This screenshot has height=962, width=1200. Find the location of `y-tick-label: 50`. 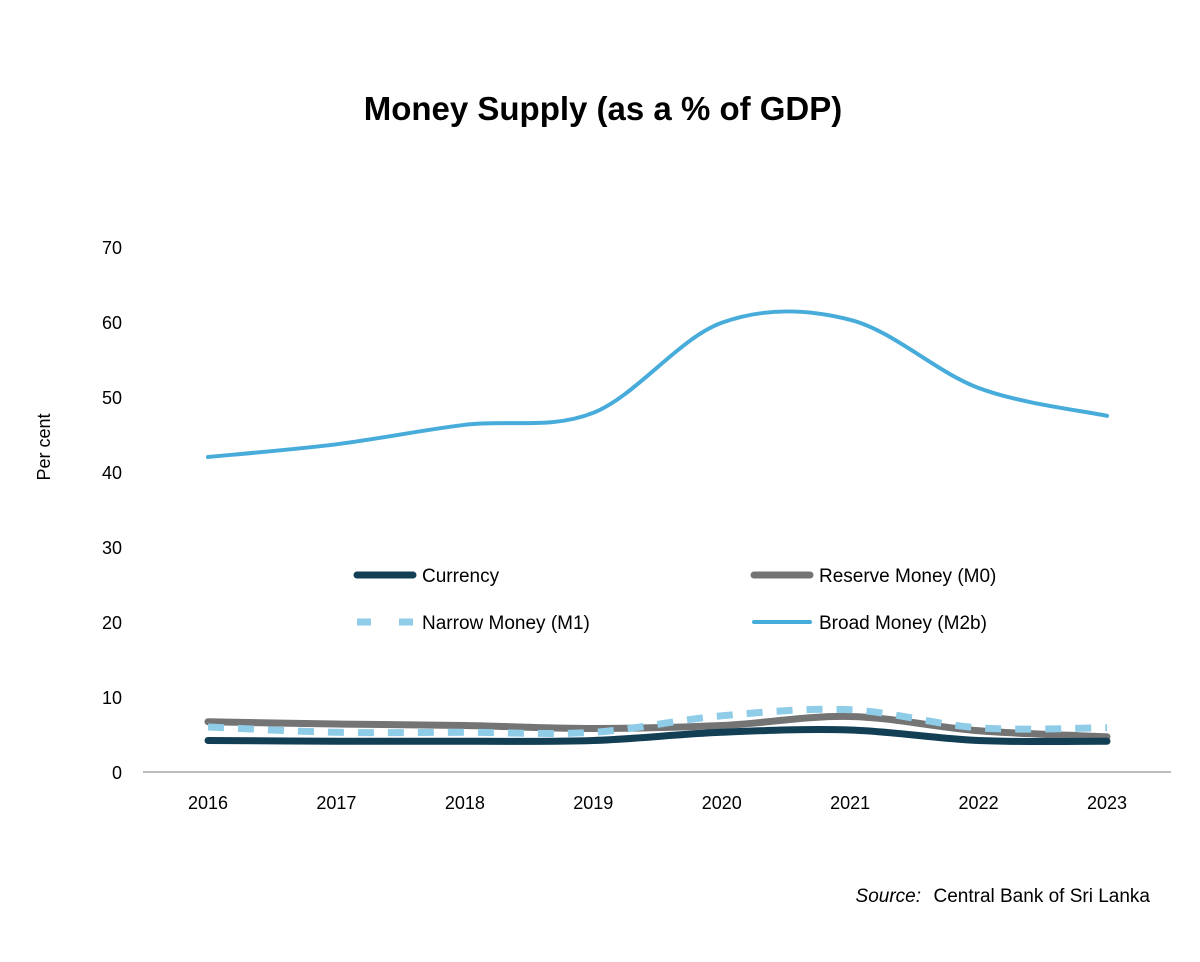

y-tick-label: 50 is located at coordinates (112, 398).